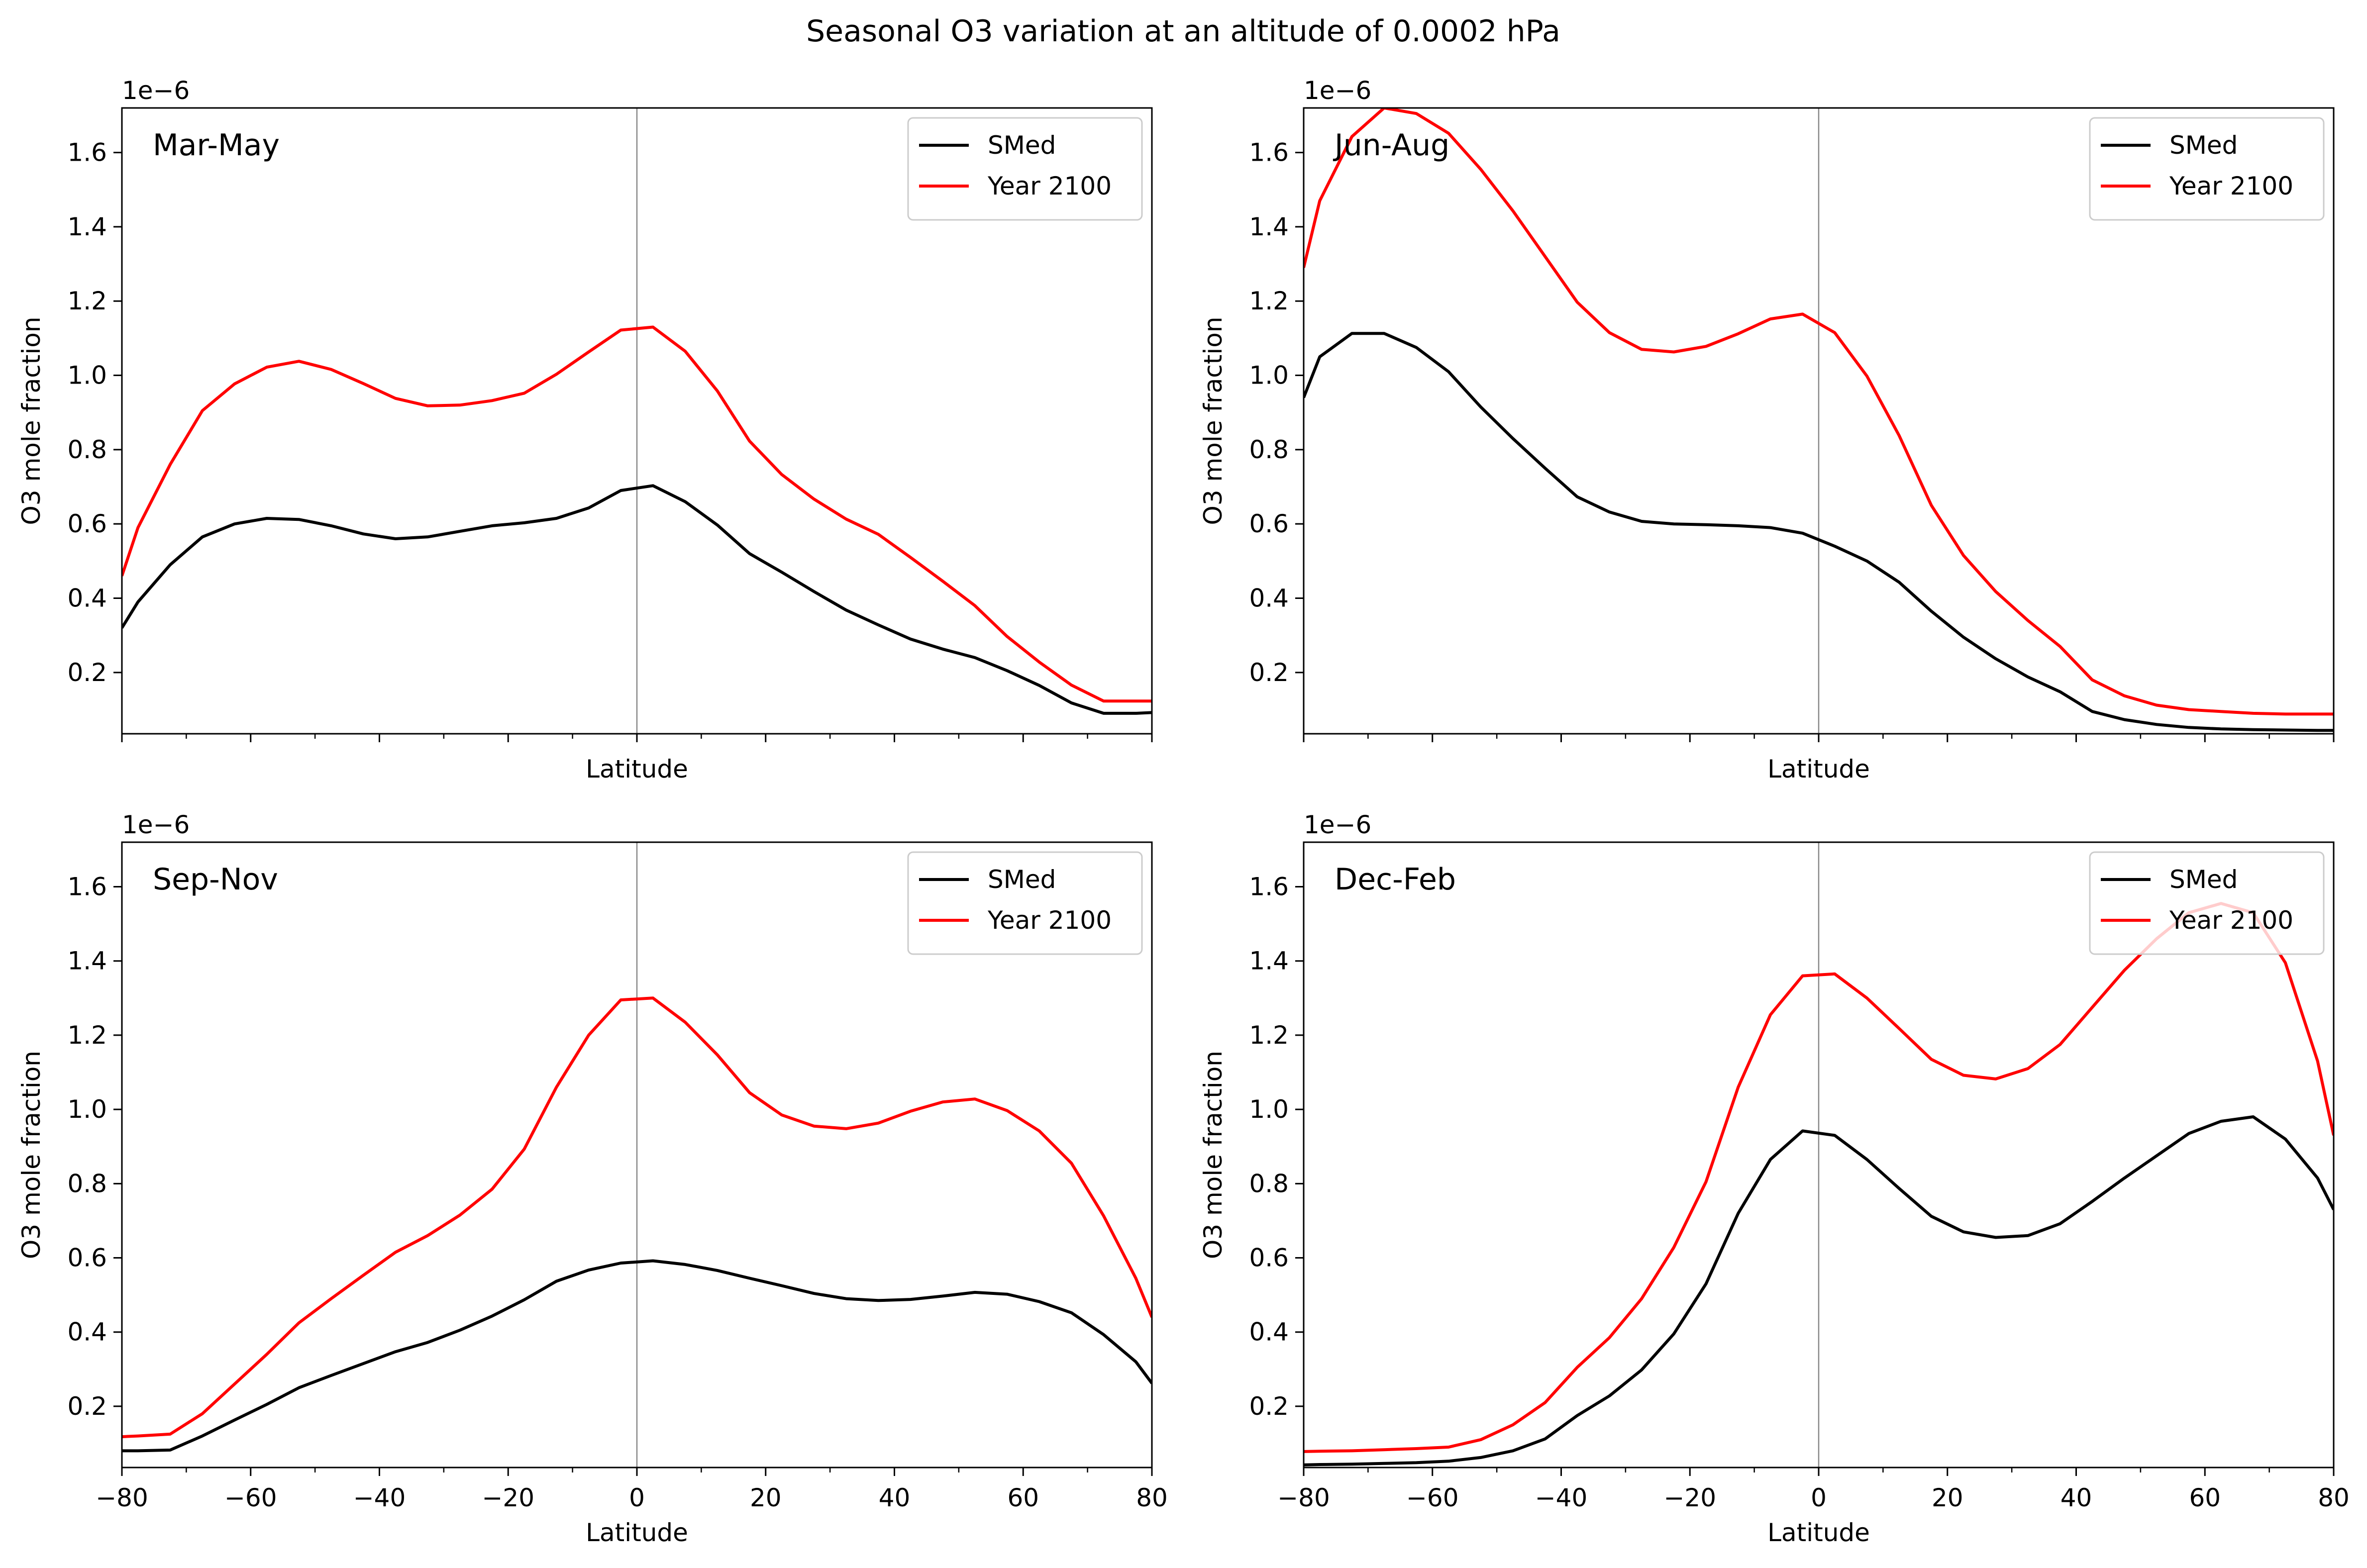 Image resolution: width=2367 pixels, height=1568 pixels. What do you see at coordinates (1396, 879) in the screenshot?
I see `panel-label: Dec-Feb` at bounding box center [1396, 879].